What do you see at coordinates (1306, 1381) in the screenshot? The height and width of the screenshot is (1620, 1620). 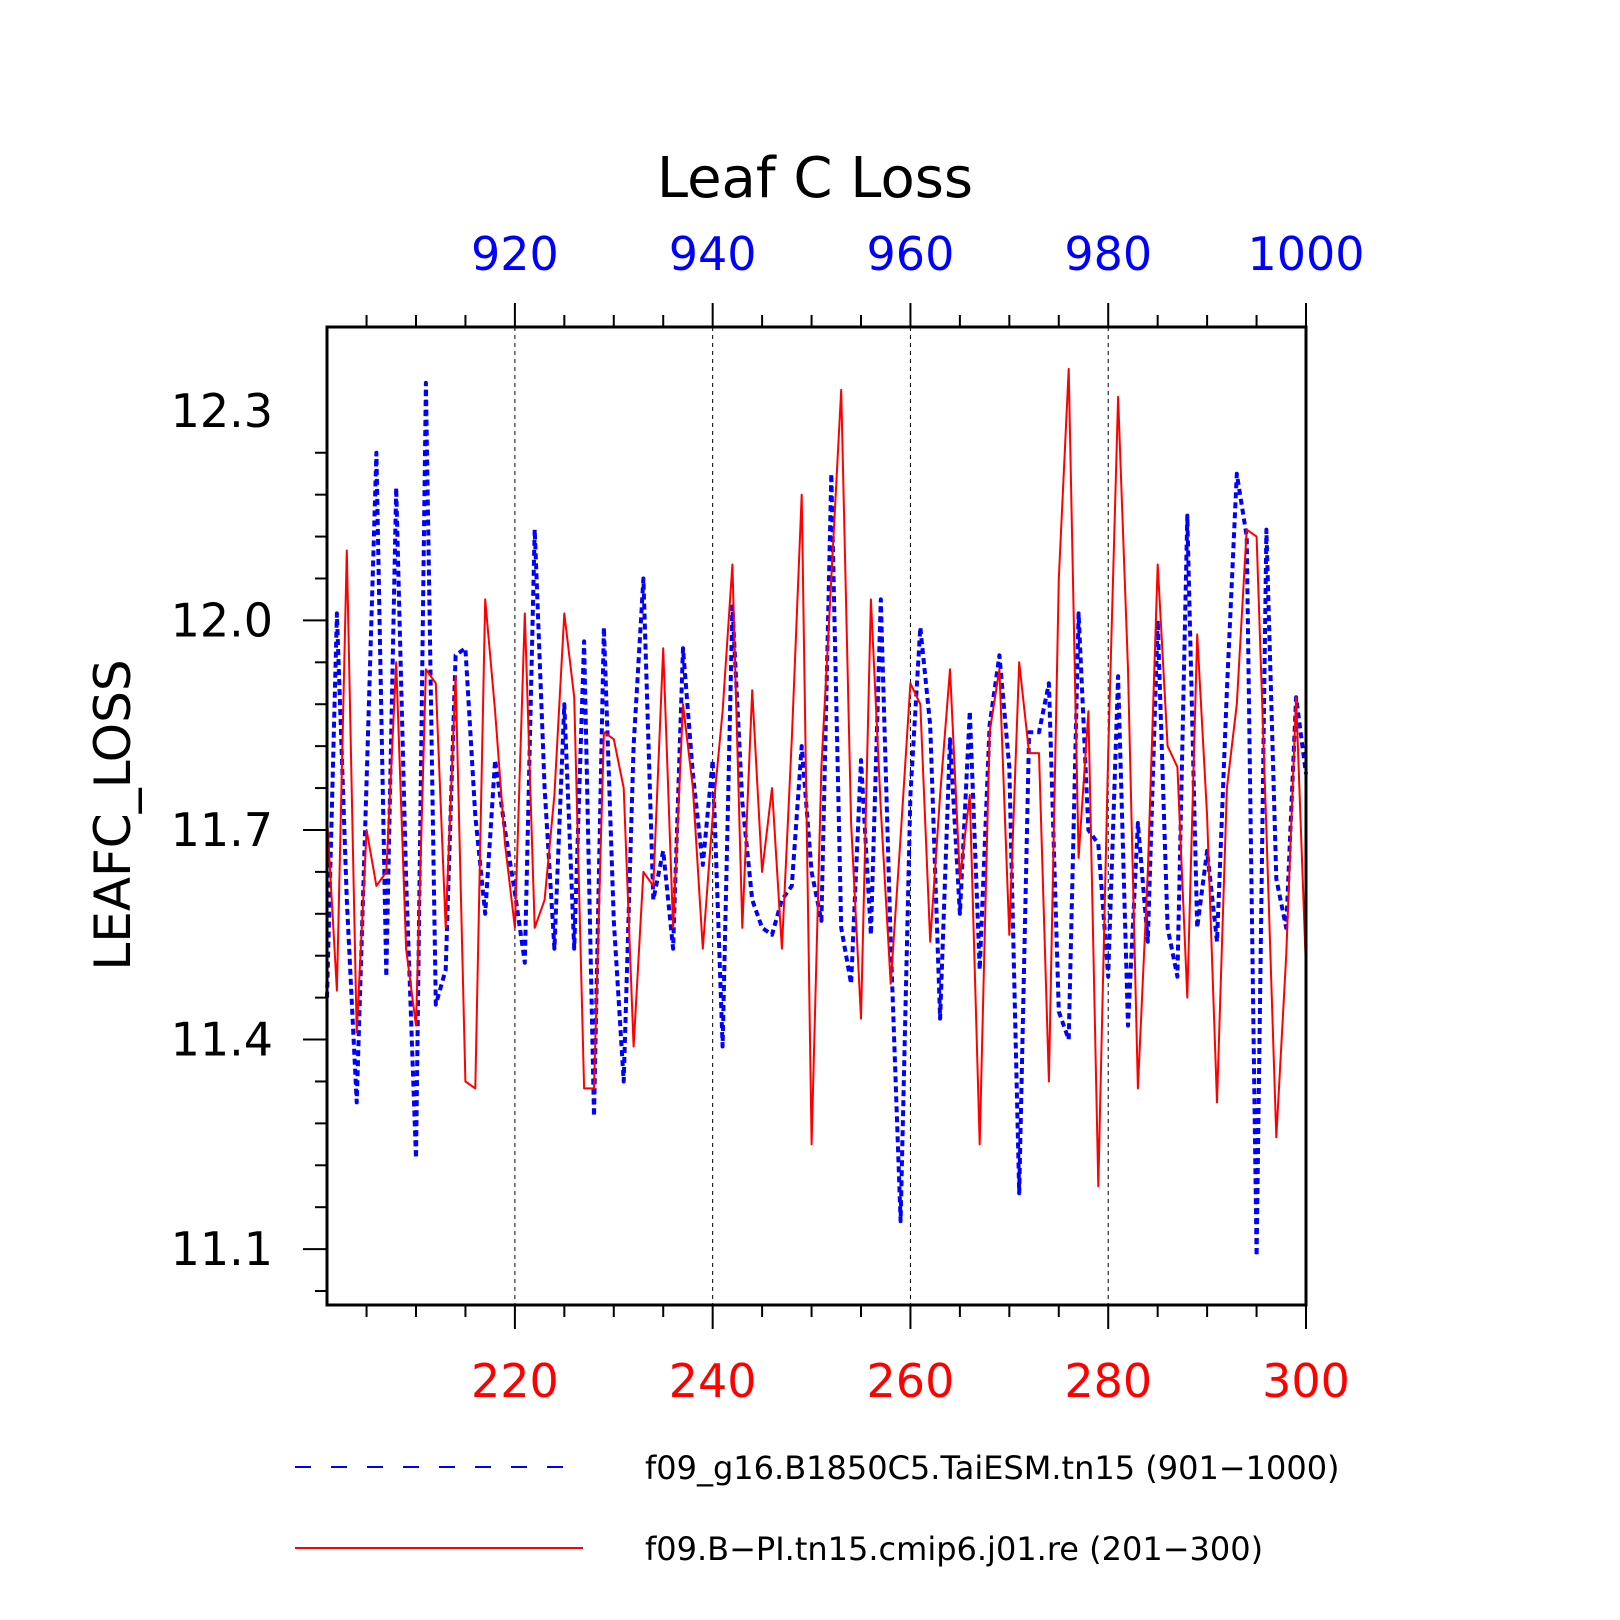 I see `bottom-tick-label: 300` at bounding box center [1306, 1381].